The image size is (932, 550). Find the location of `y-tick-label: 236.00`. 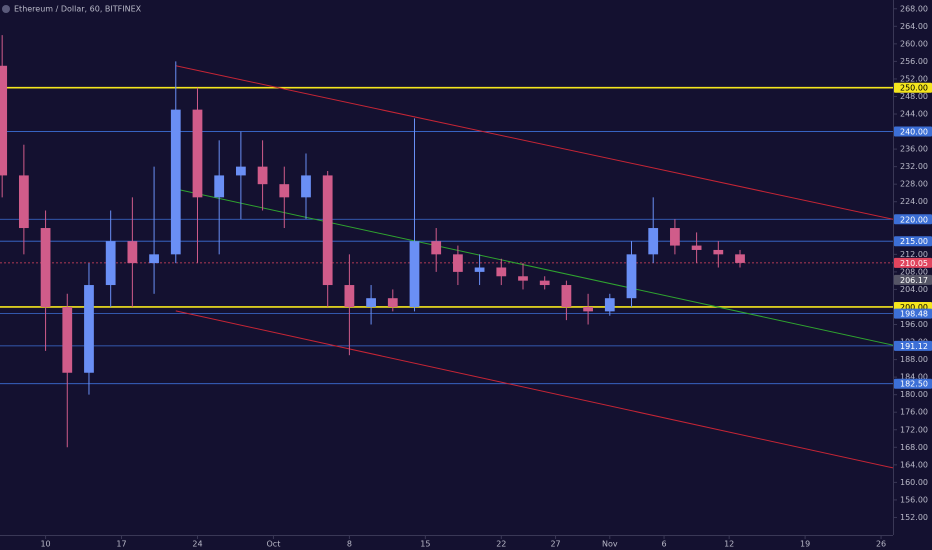

y-tick-label: 236.00 is located at coordinates (914, 149).